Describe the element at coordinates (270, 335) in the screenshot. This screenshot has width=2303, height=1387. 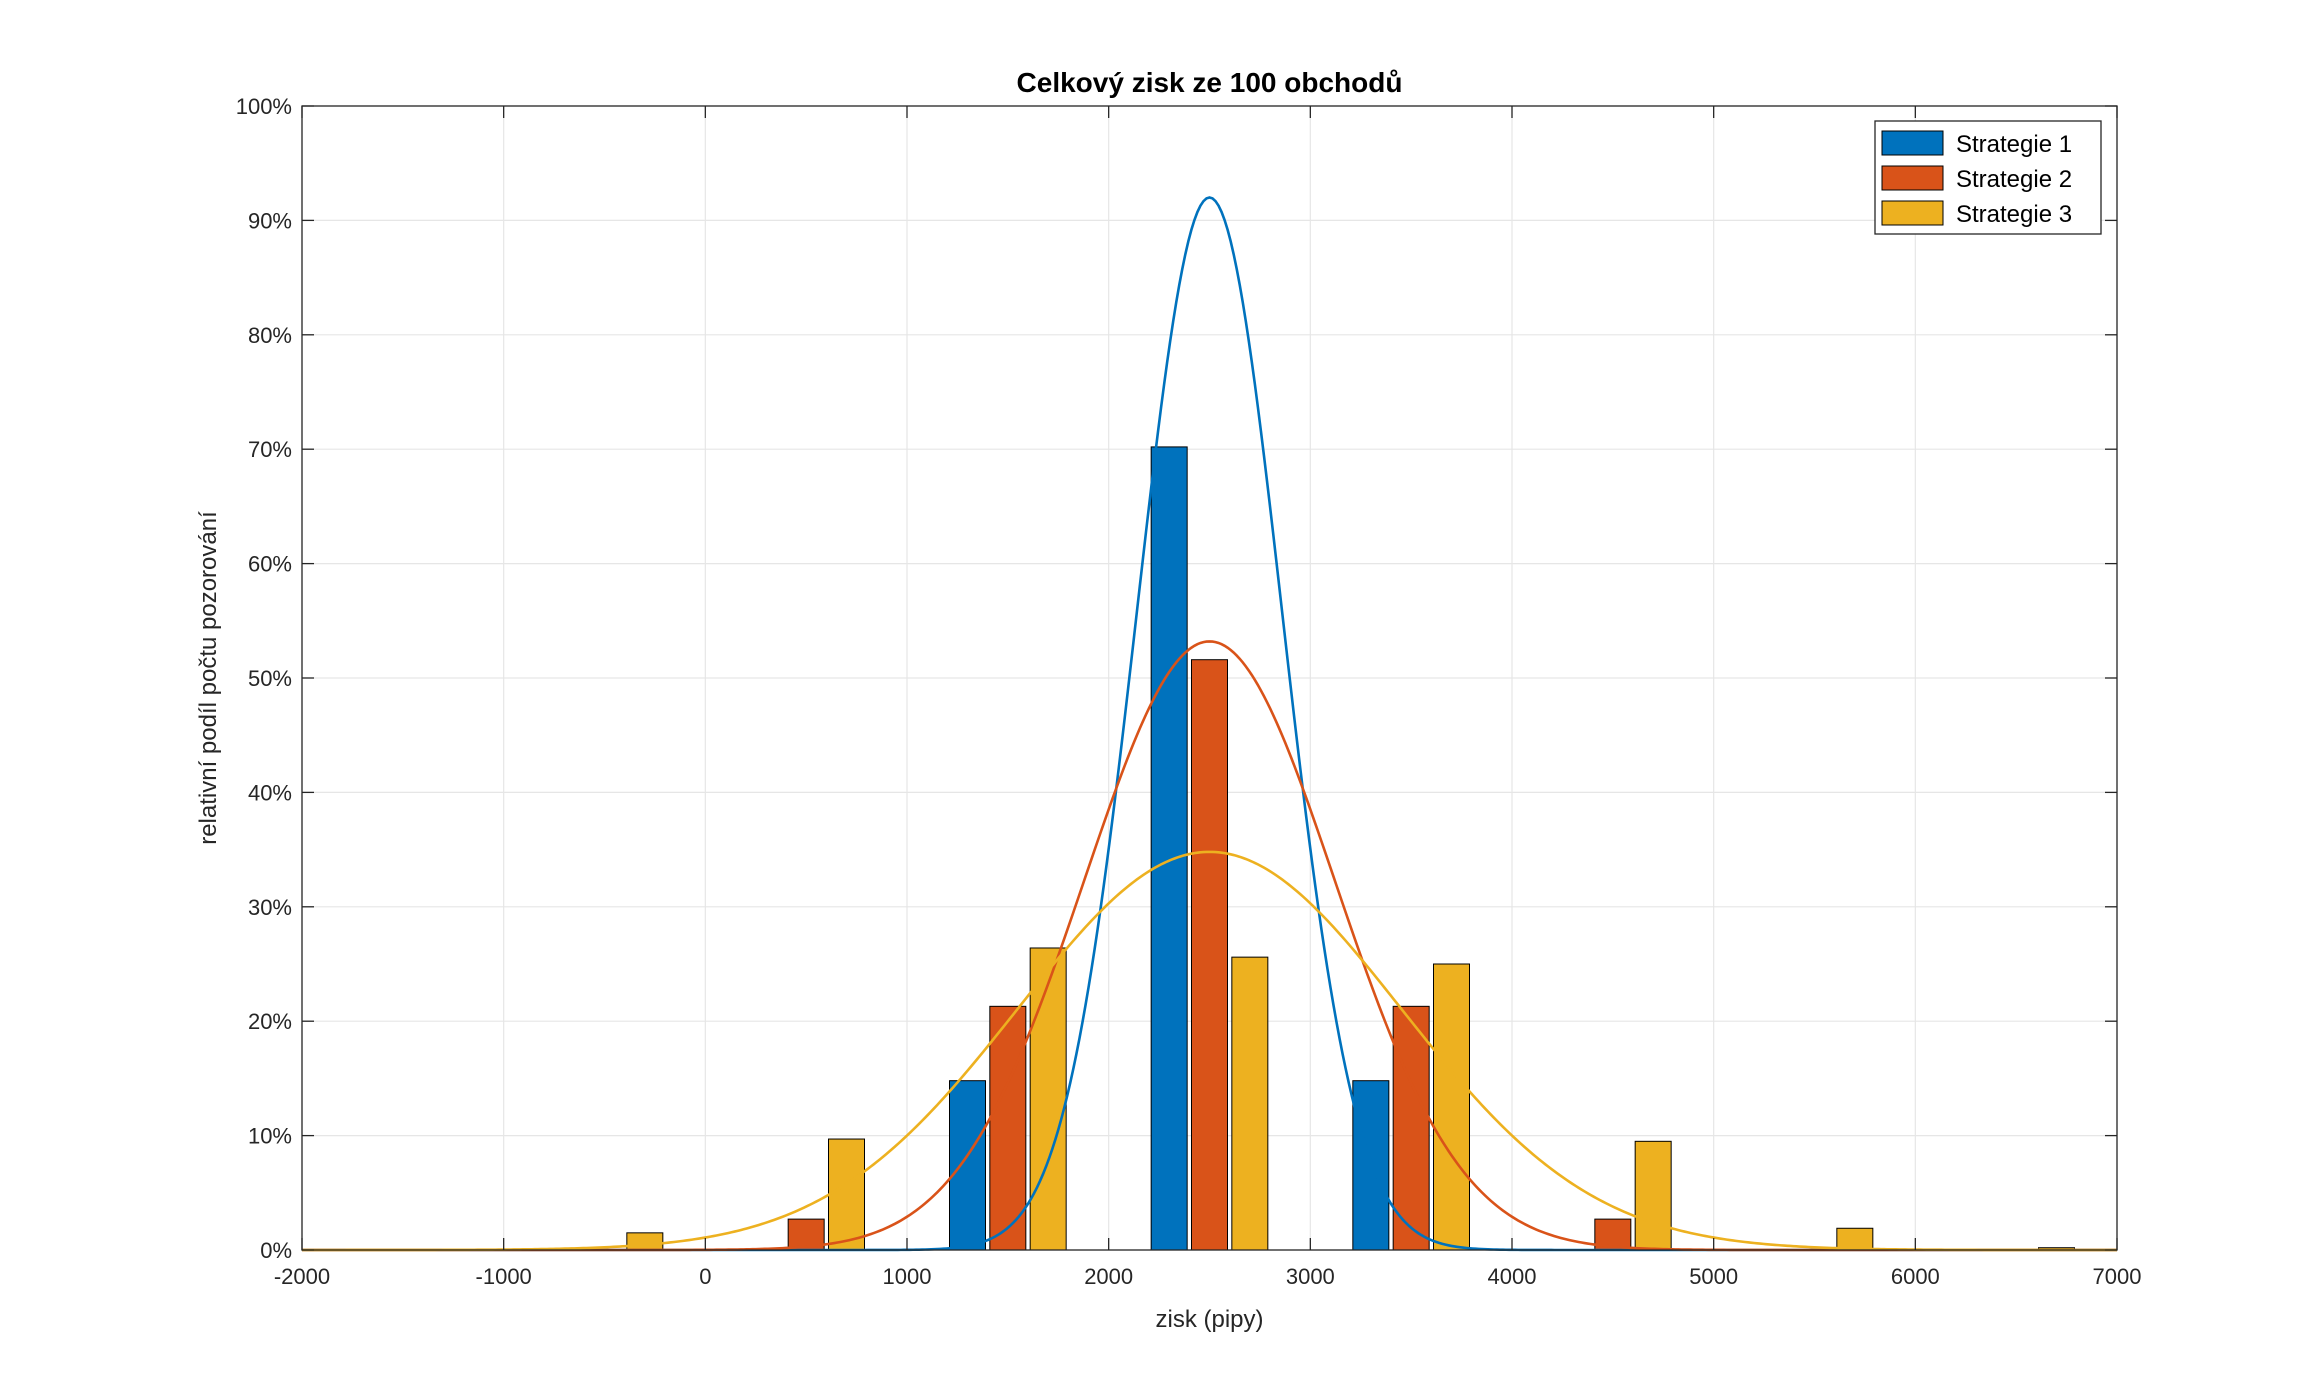
I see `y-tick-label: 80%` at that location.